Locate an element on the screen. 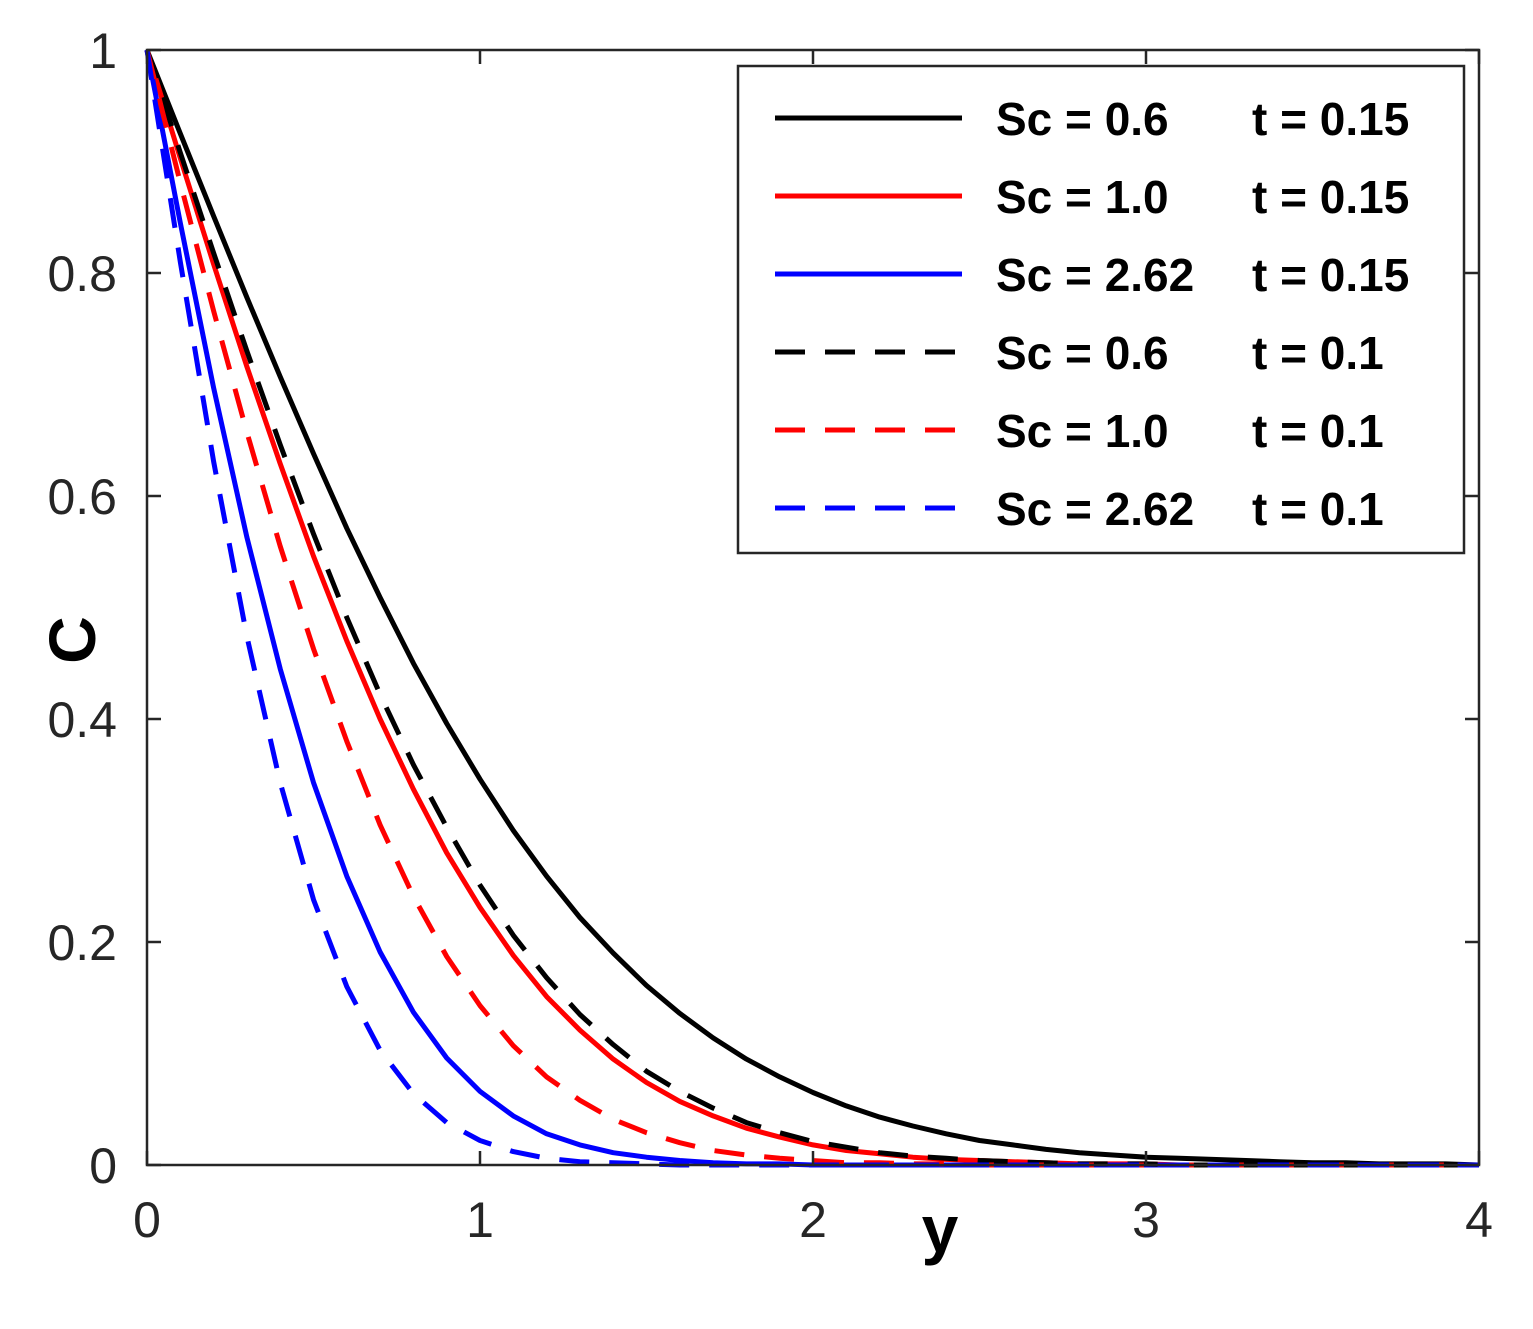  y-tick-label: 0.4 is located at coordinates (82, 720).